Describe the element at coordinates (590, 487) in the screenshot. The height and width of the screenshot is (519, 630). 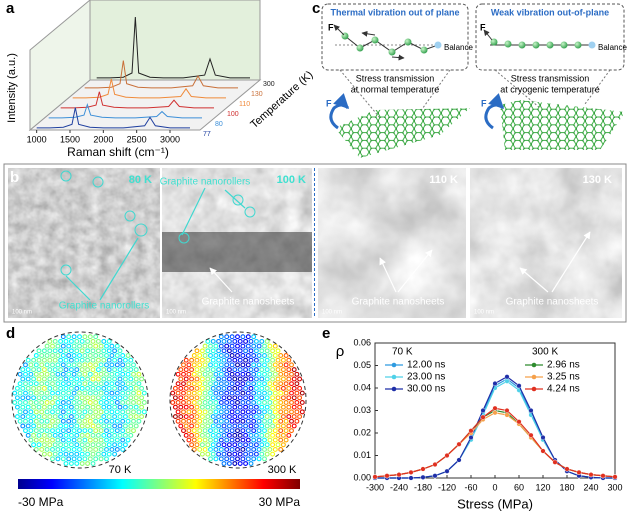
I see `x-tick-label: 240` at that location.